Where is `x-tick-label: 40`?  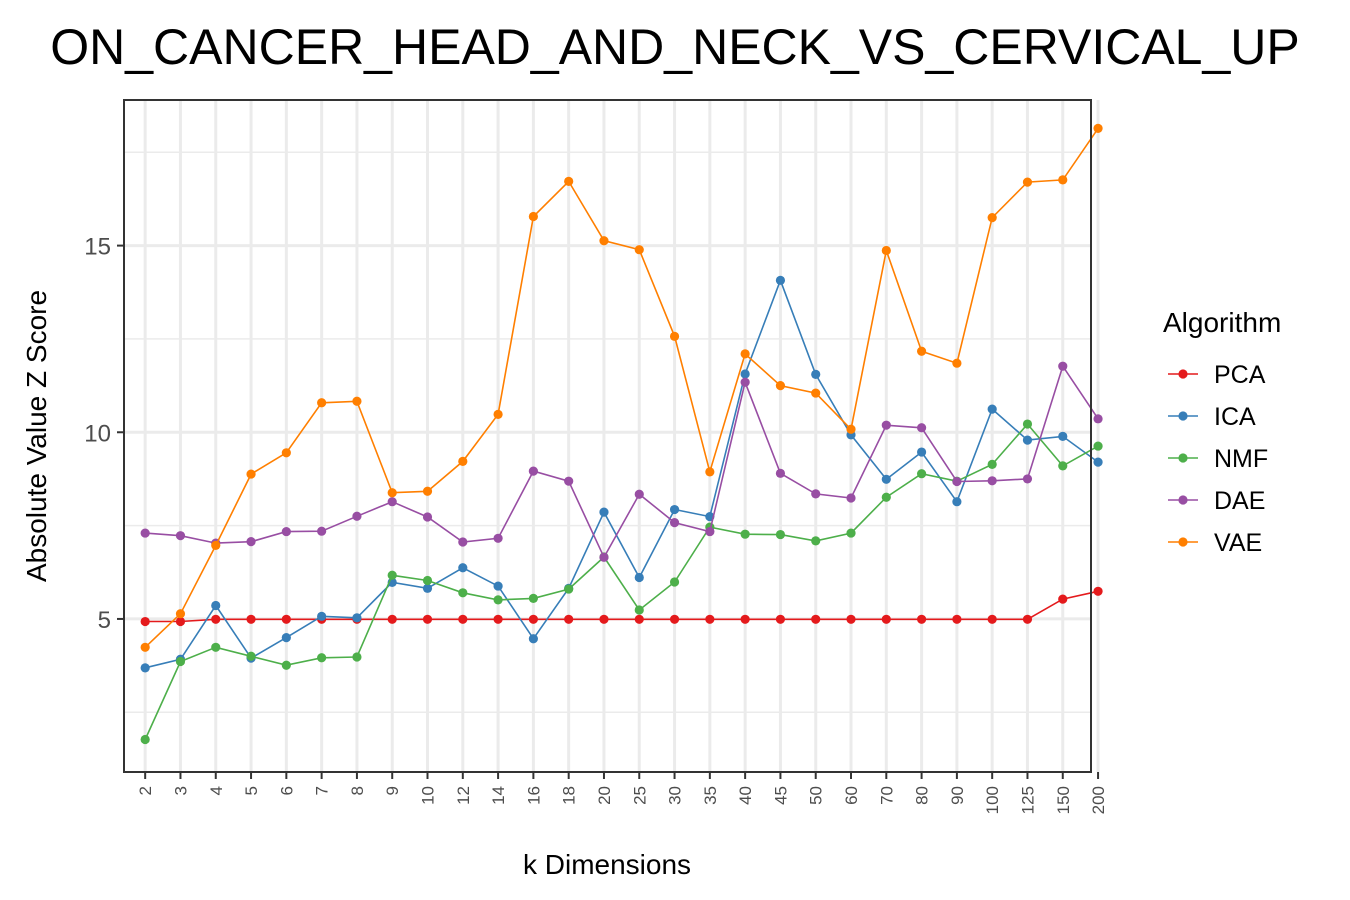 x-tick-label: 40 is located at coordinates (745, 795).